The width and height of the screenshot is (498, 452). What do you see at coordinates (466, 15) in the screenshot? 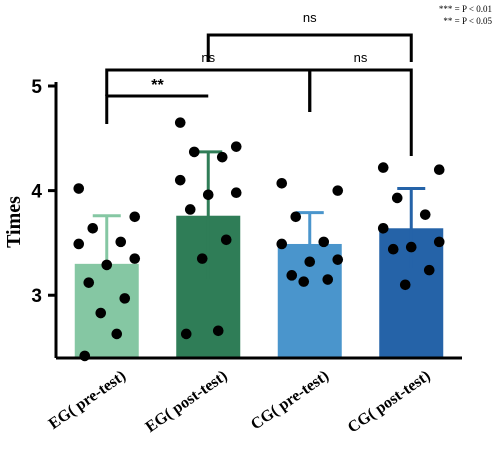
I see `significance-note: *** = P < 0.01 ** = P < 0.05` at bounding box center [466, 15].